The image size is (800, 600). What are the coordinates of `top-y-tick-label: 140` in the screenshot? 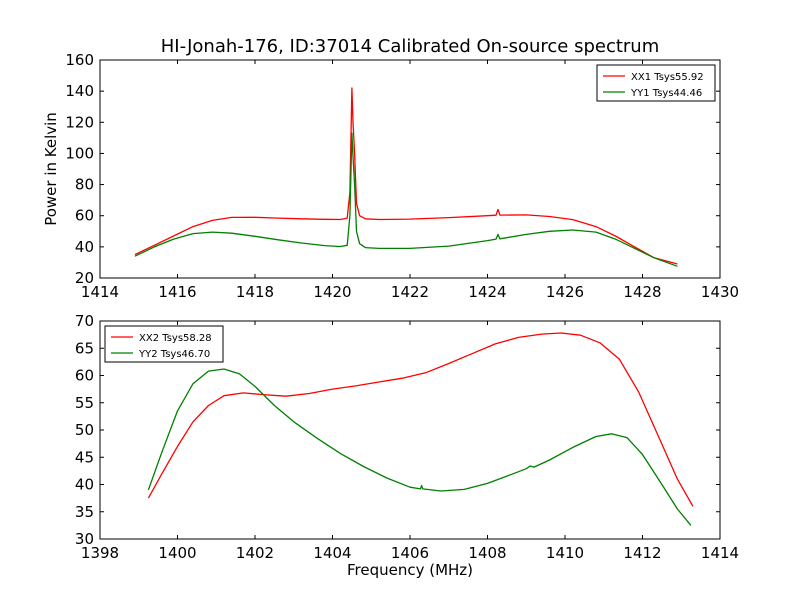 It's located at (79, 91).